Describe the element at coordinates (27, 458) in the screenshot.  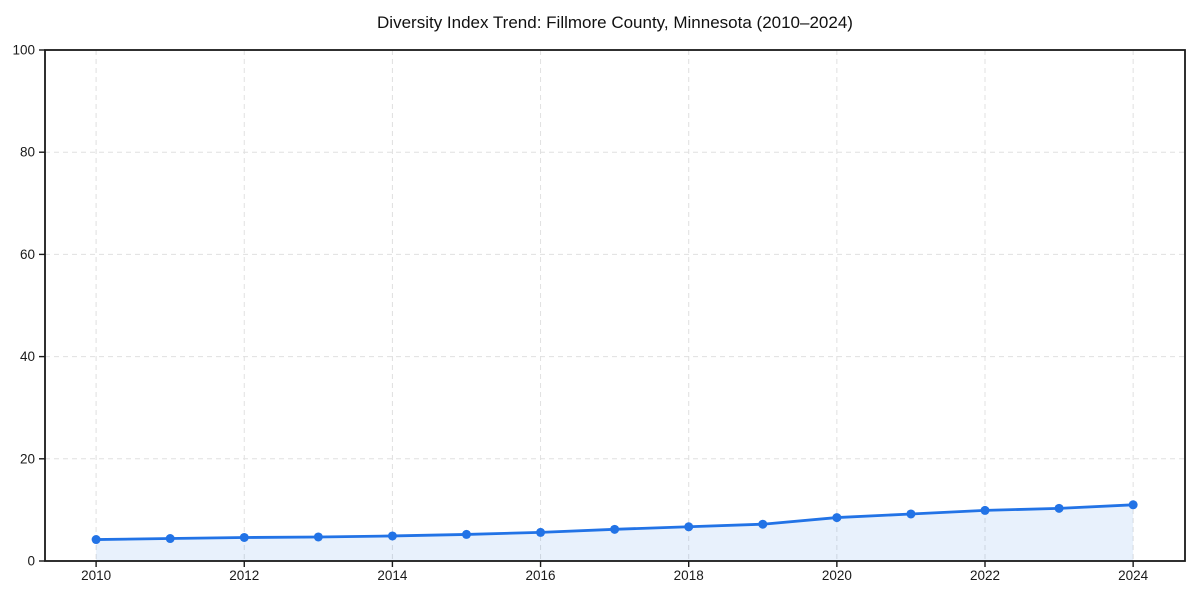
I see `y-tick-label: 20` at that location.